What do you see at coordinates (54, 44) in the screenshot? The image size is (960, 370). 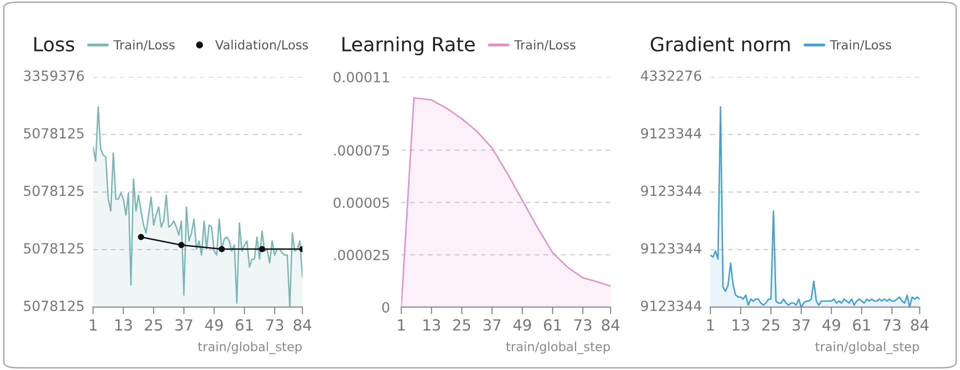 I see `chart-title: Loss` at bounding box center [54, 44].